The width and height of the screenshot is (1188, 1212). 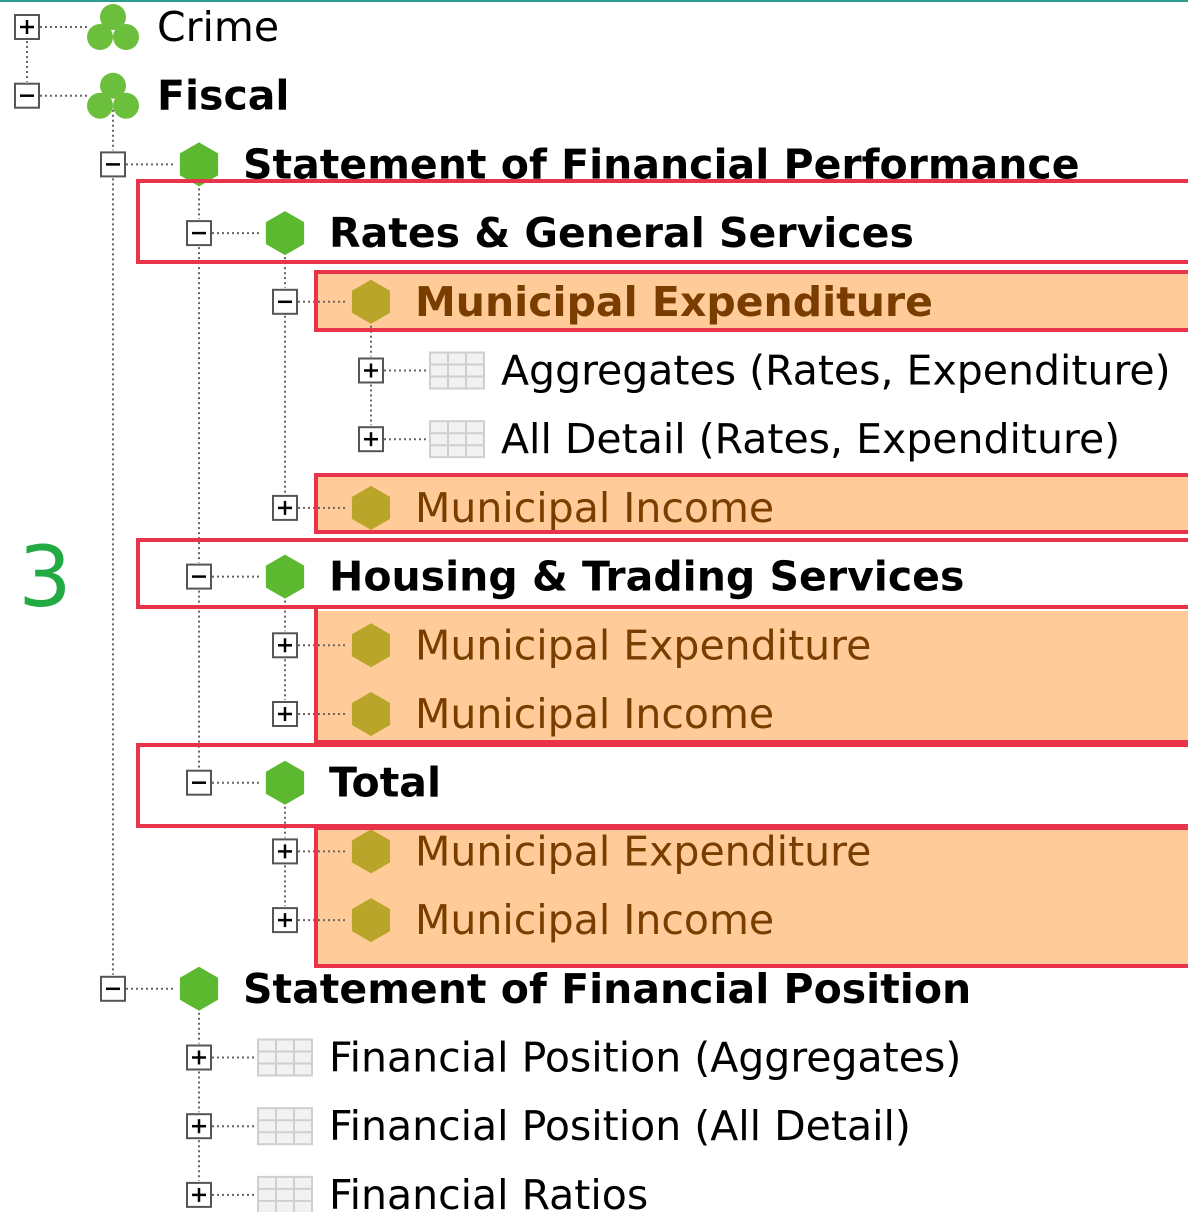 What do you see at coordinates (607, 989) in the screenshot?
I see `node-label: Statement of Financial Position` at bounding box center [607, 989].